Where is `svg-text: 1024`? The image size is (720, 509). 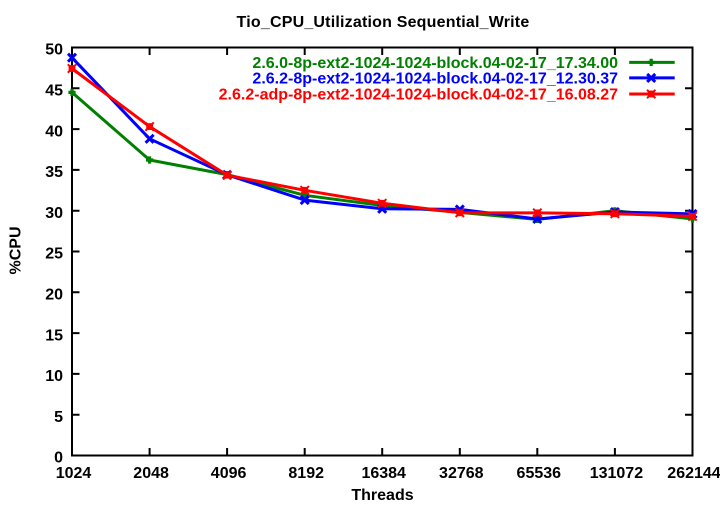
svg-text: 1024 is located at coordinates (74, 473).